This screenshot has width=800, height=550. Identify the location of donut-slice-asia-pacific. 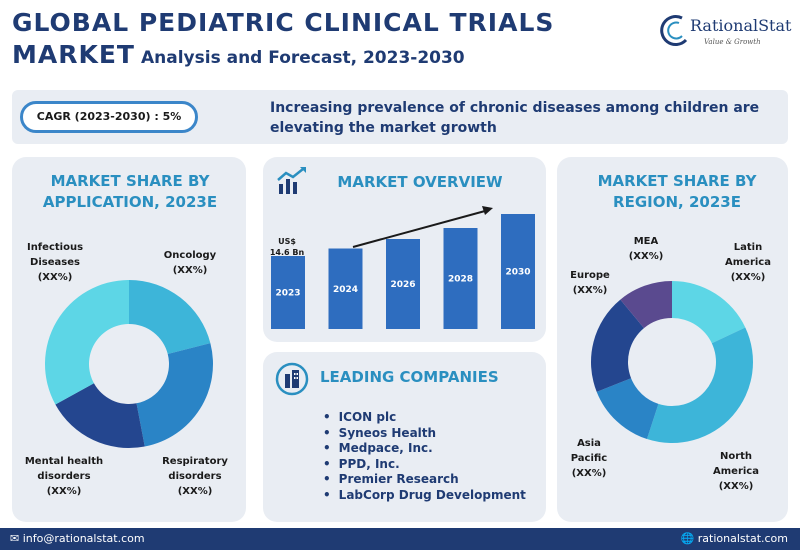
(627, 409).